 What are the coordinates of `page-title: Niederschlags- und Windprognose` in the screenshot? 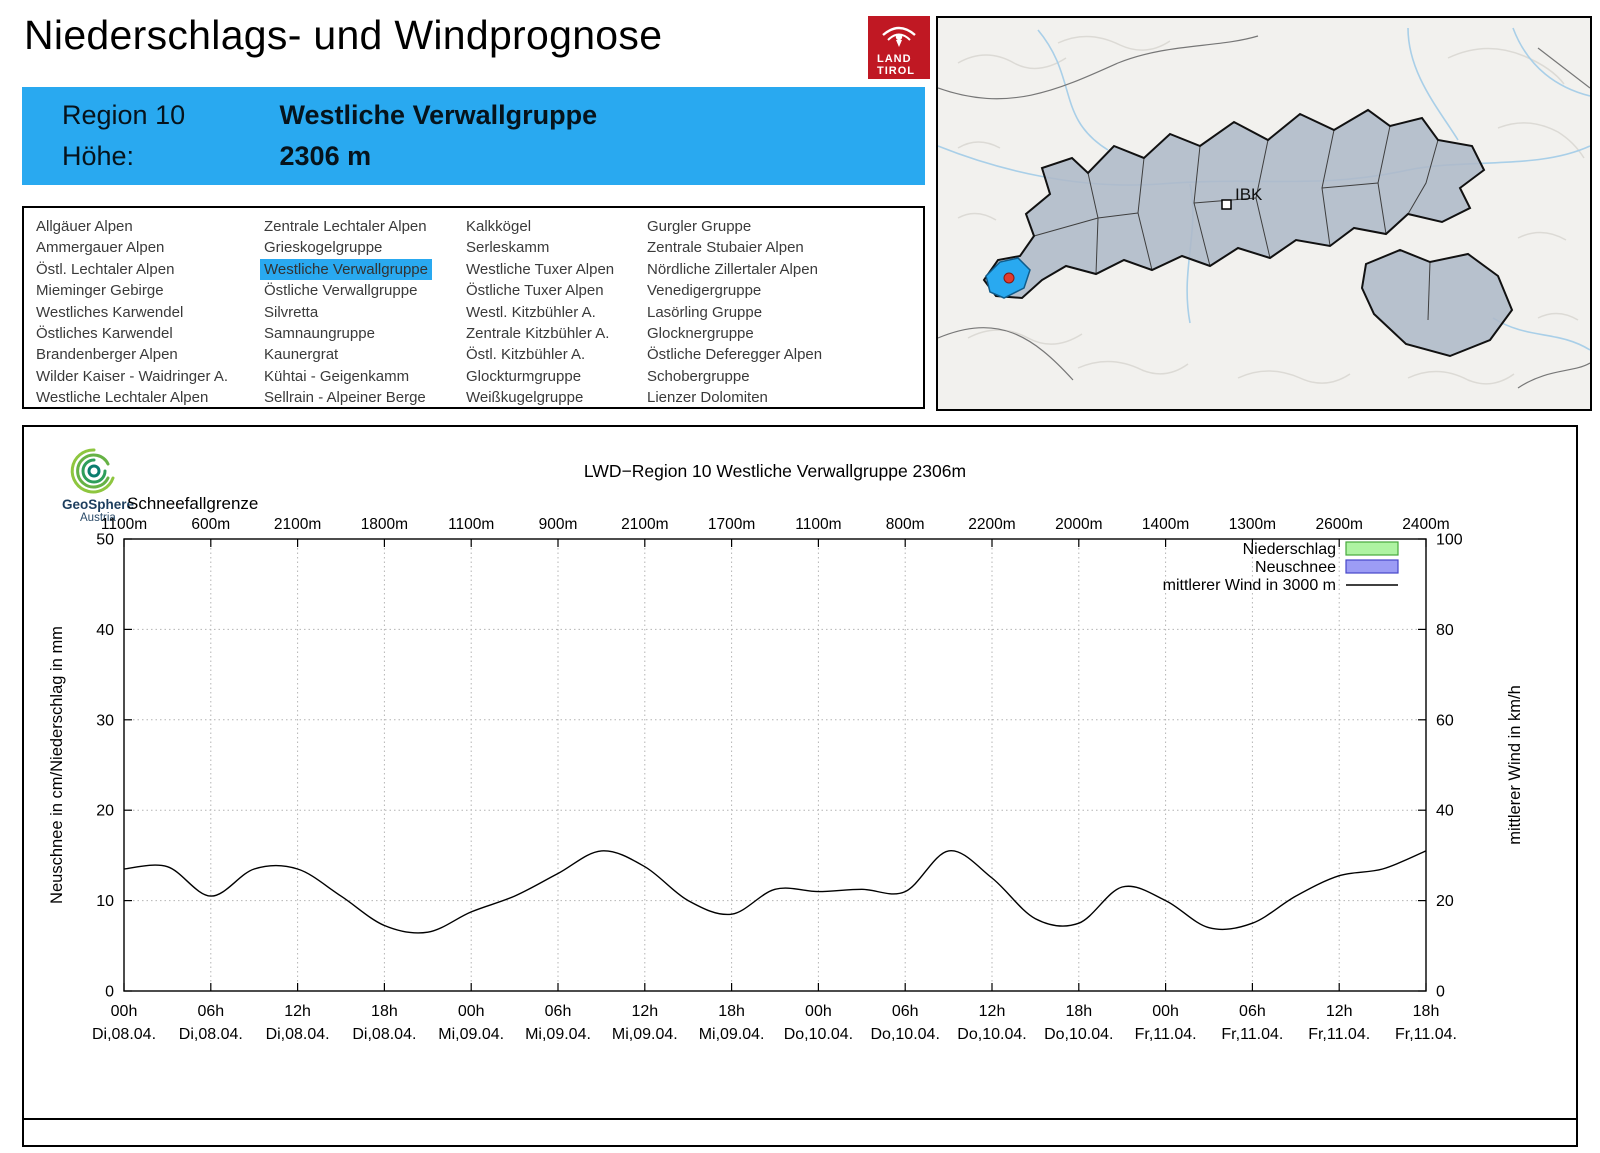 It's located at (343, 35).